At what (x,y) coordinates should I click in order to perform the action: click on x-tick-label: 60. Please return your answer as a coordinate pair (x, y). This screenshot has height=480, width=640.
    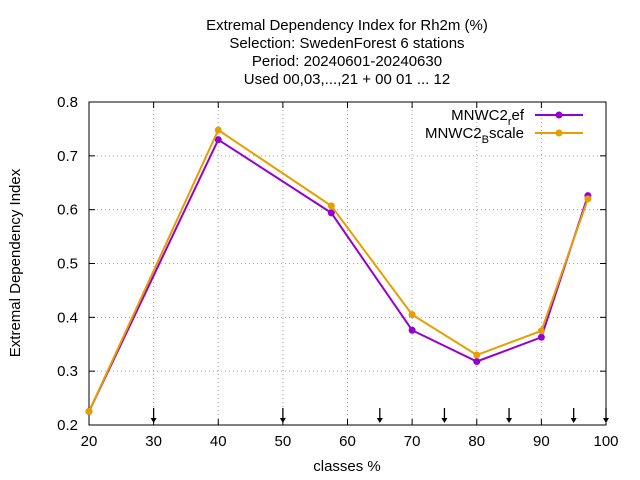
    Looking at the image, I should click on (347, 441).